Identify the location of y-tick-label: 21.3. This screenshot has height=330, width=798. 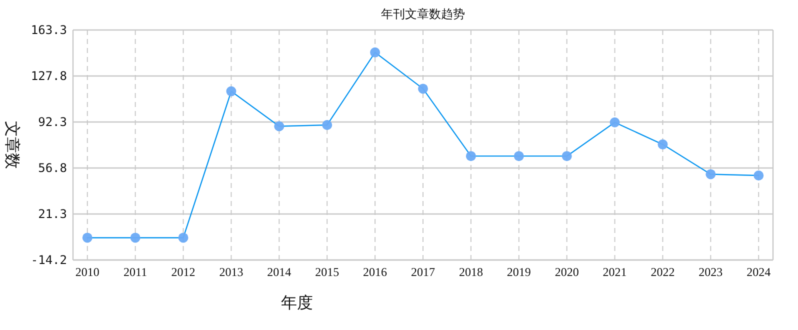
(52, 214).